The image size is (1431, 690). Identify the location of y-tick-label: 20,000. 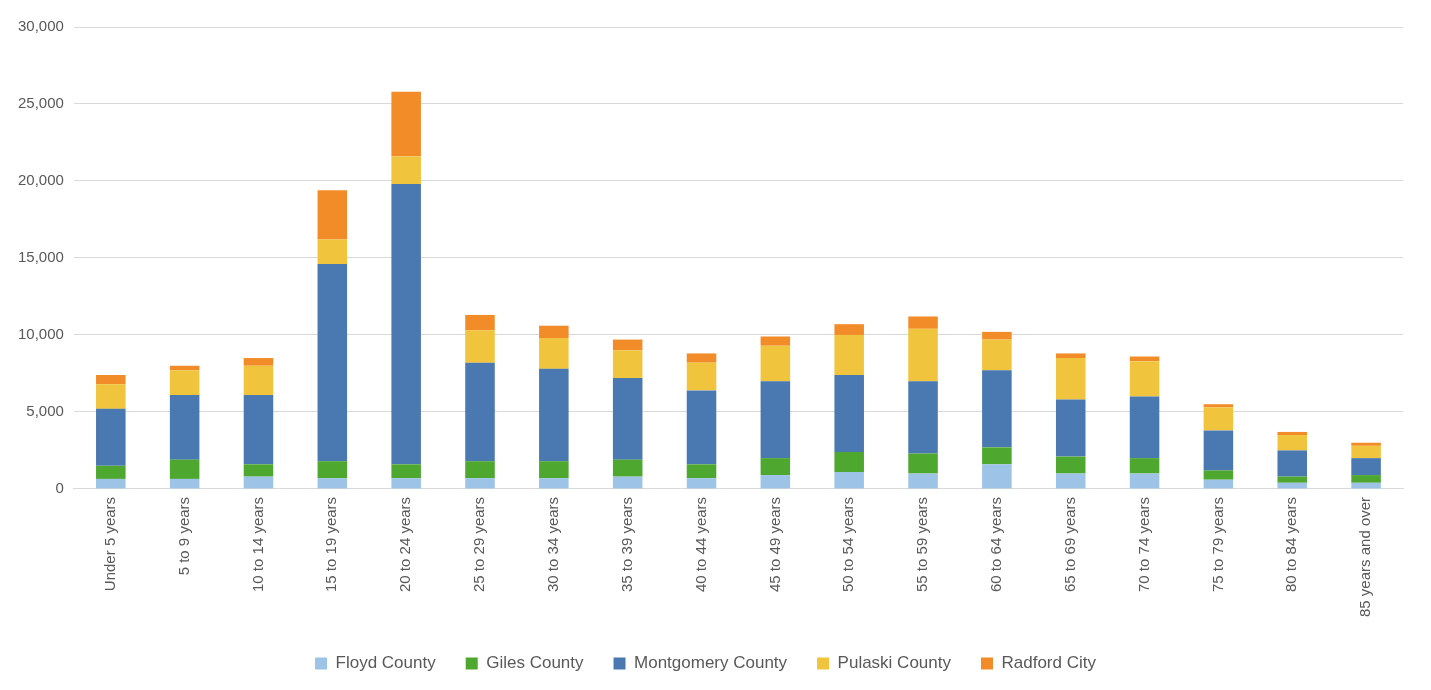
(40, 180).